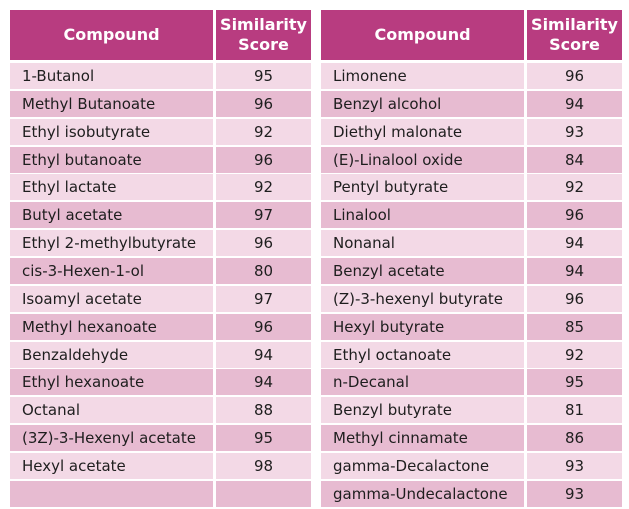 The image size is (629, 509). I want to click on score-cell: 98, so click(263, 465).